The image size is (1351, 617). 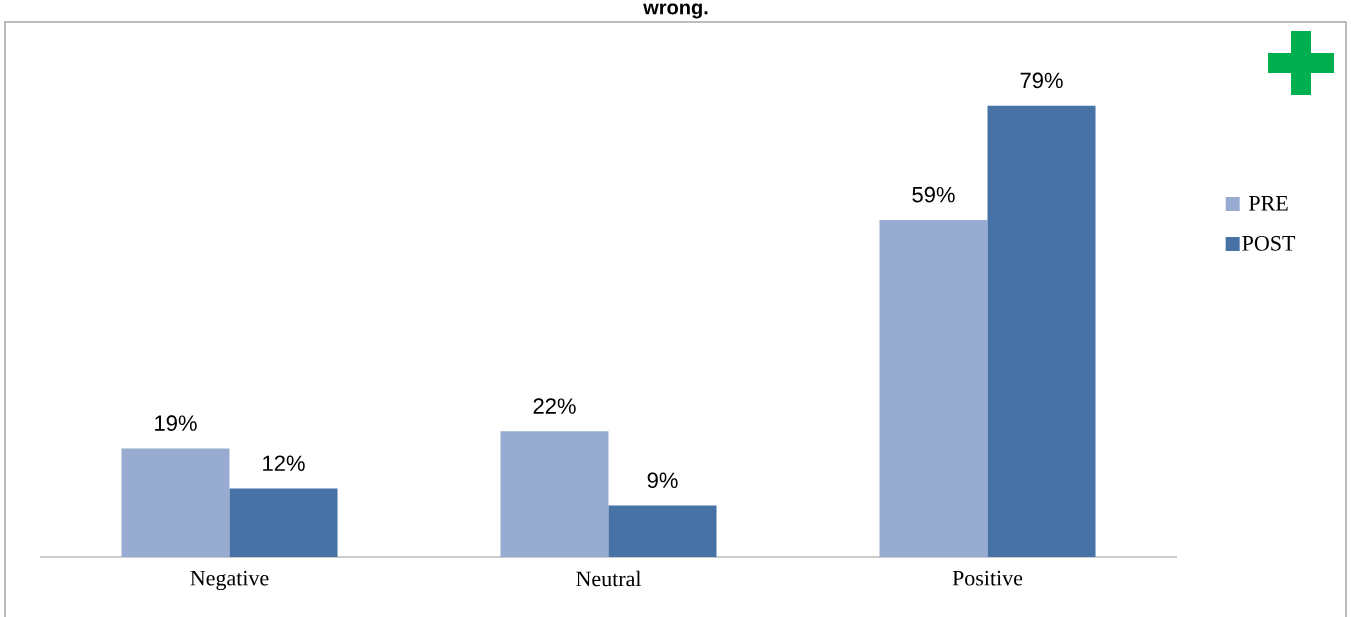 What do you see at coordinates (933, 194) in the screenshot?
I see `data-label: 59%` at bounding box center [933, 194].